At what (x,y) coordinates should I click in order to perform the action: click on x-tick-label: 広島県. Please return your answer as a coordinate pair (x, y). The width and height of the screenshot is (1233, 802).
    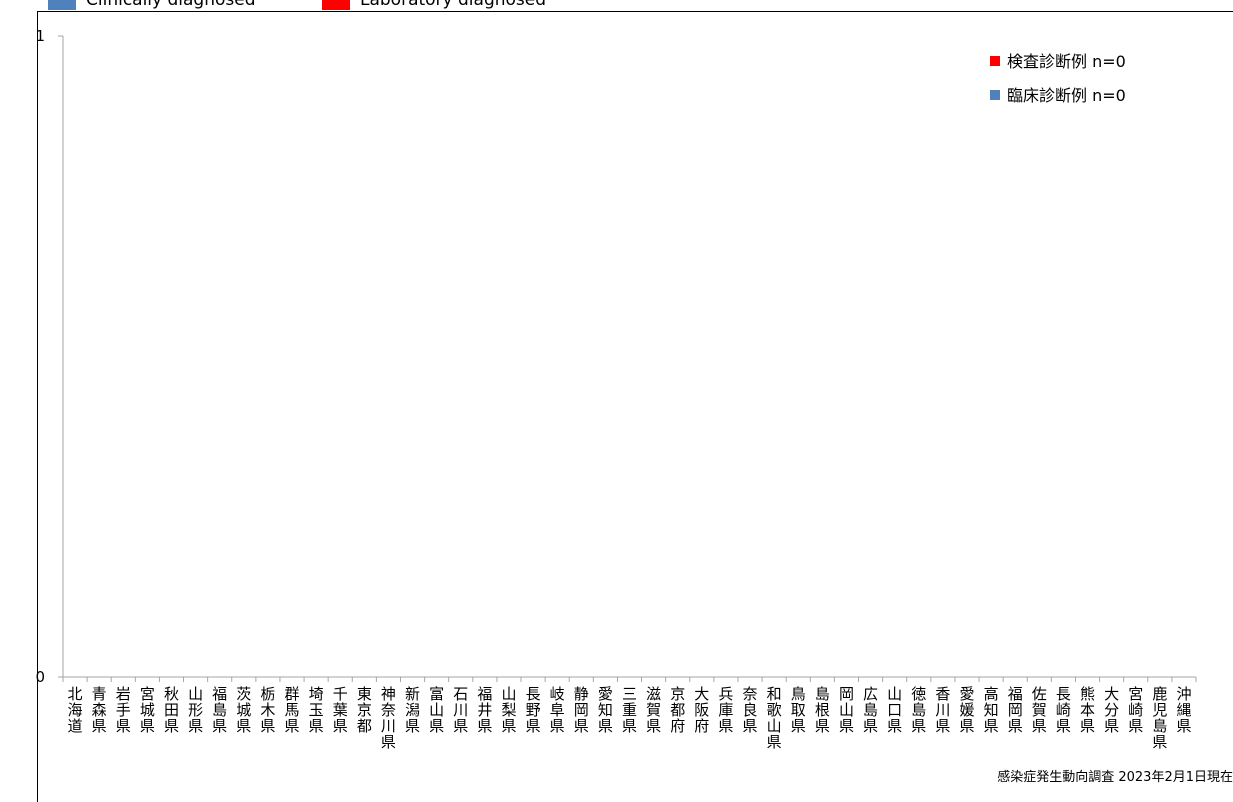
    Looking at the image, I should click on (870, 710).